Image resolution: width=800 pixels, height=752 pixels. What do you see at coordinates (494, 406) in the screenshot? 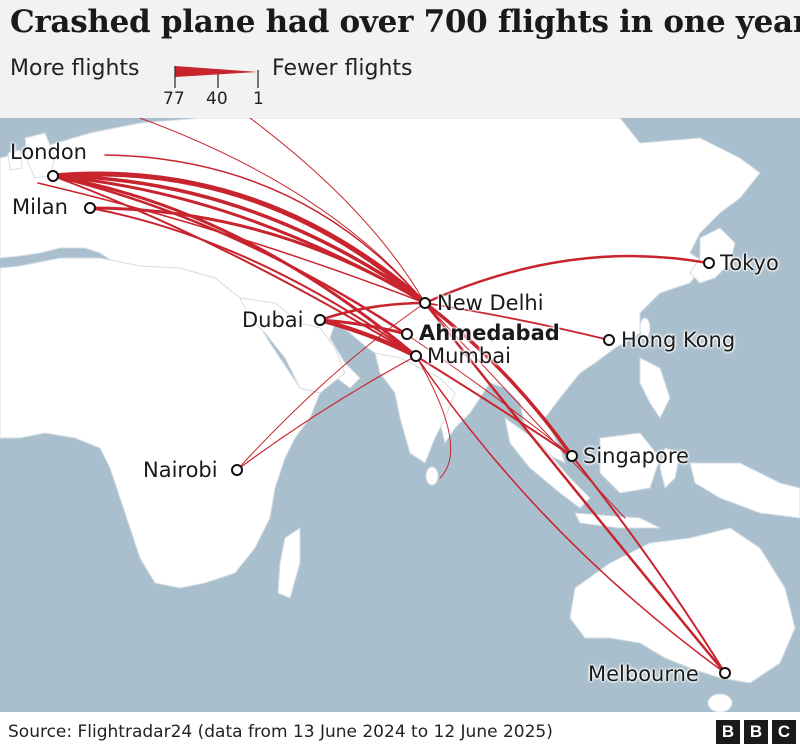
I see `route-mumbai-singapore` at bounding box center [494, 406].